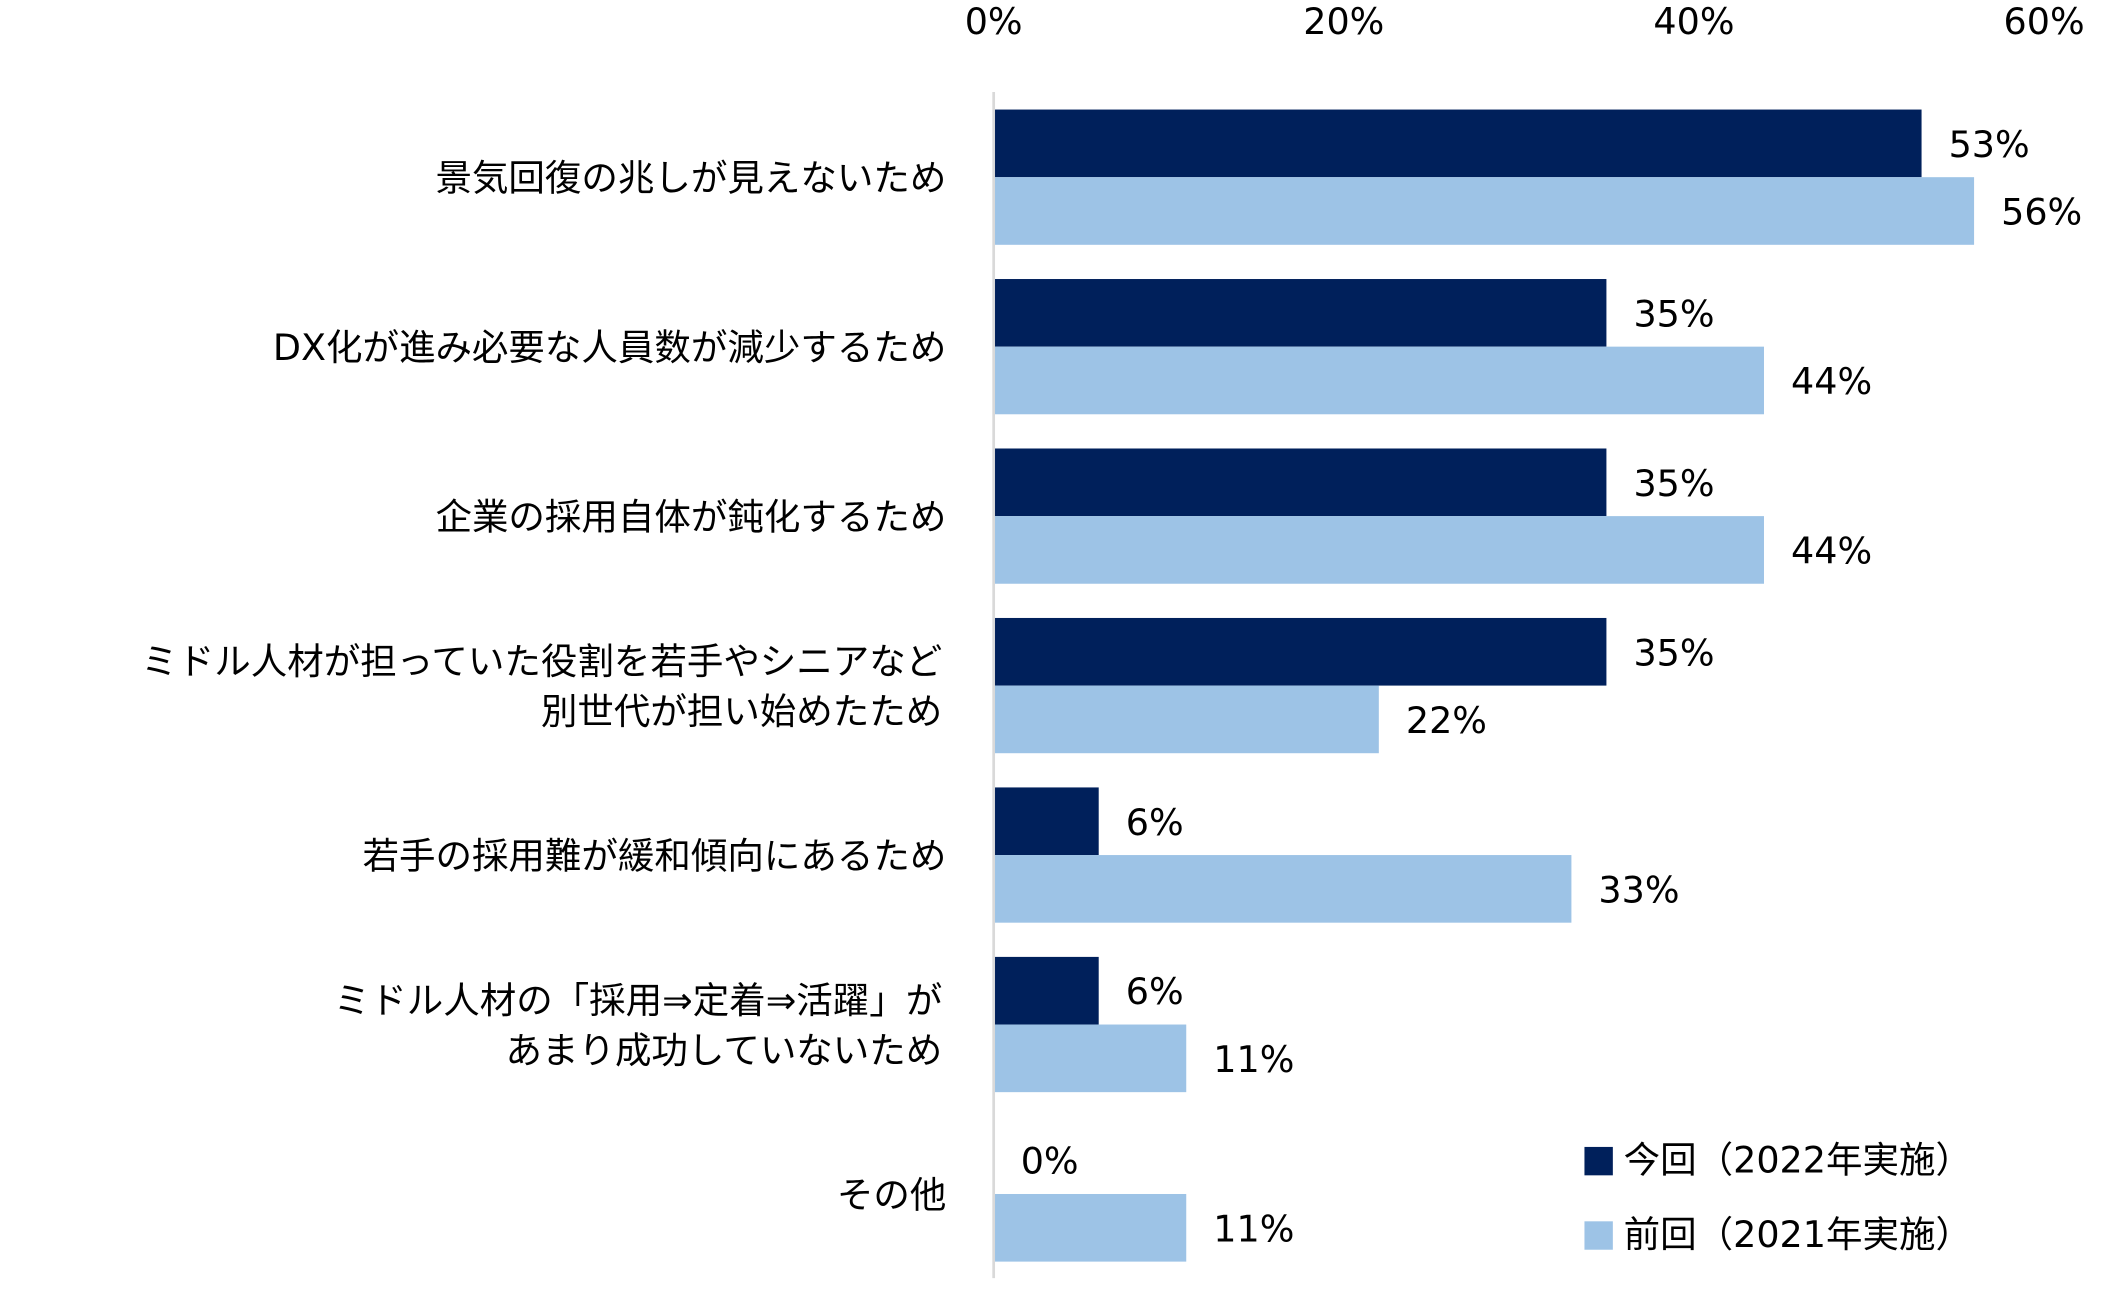 Image resolution: width=2109 pixels, height=1293 pixels. What do you see at coordinates (741, 711) in the screenshot?
I see `category-label: 別世代が担い始めたため` at bounding box center [741, 711].